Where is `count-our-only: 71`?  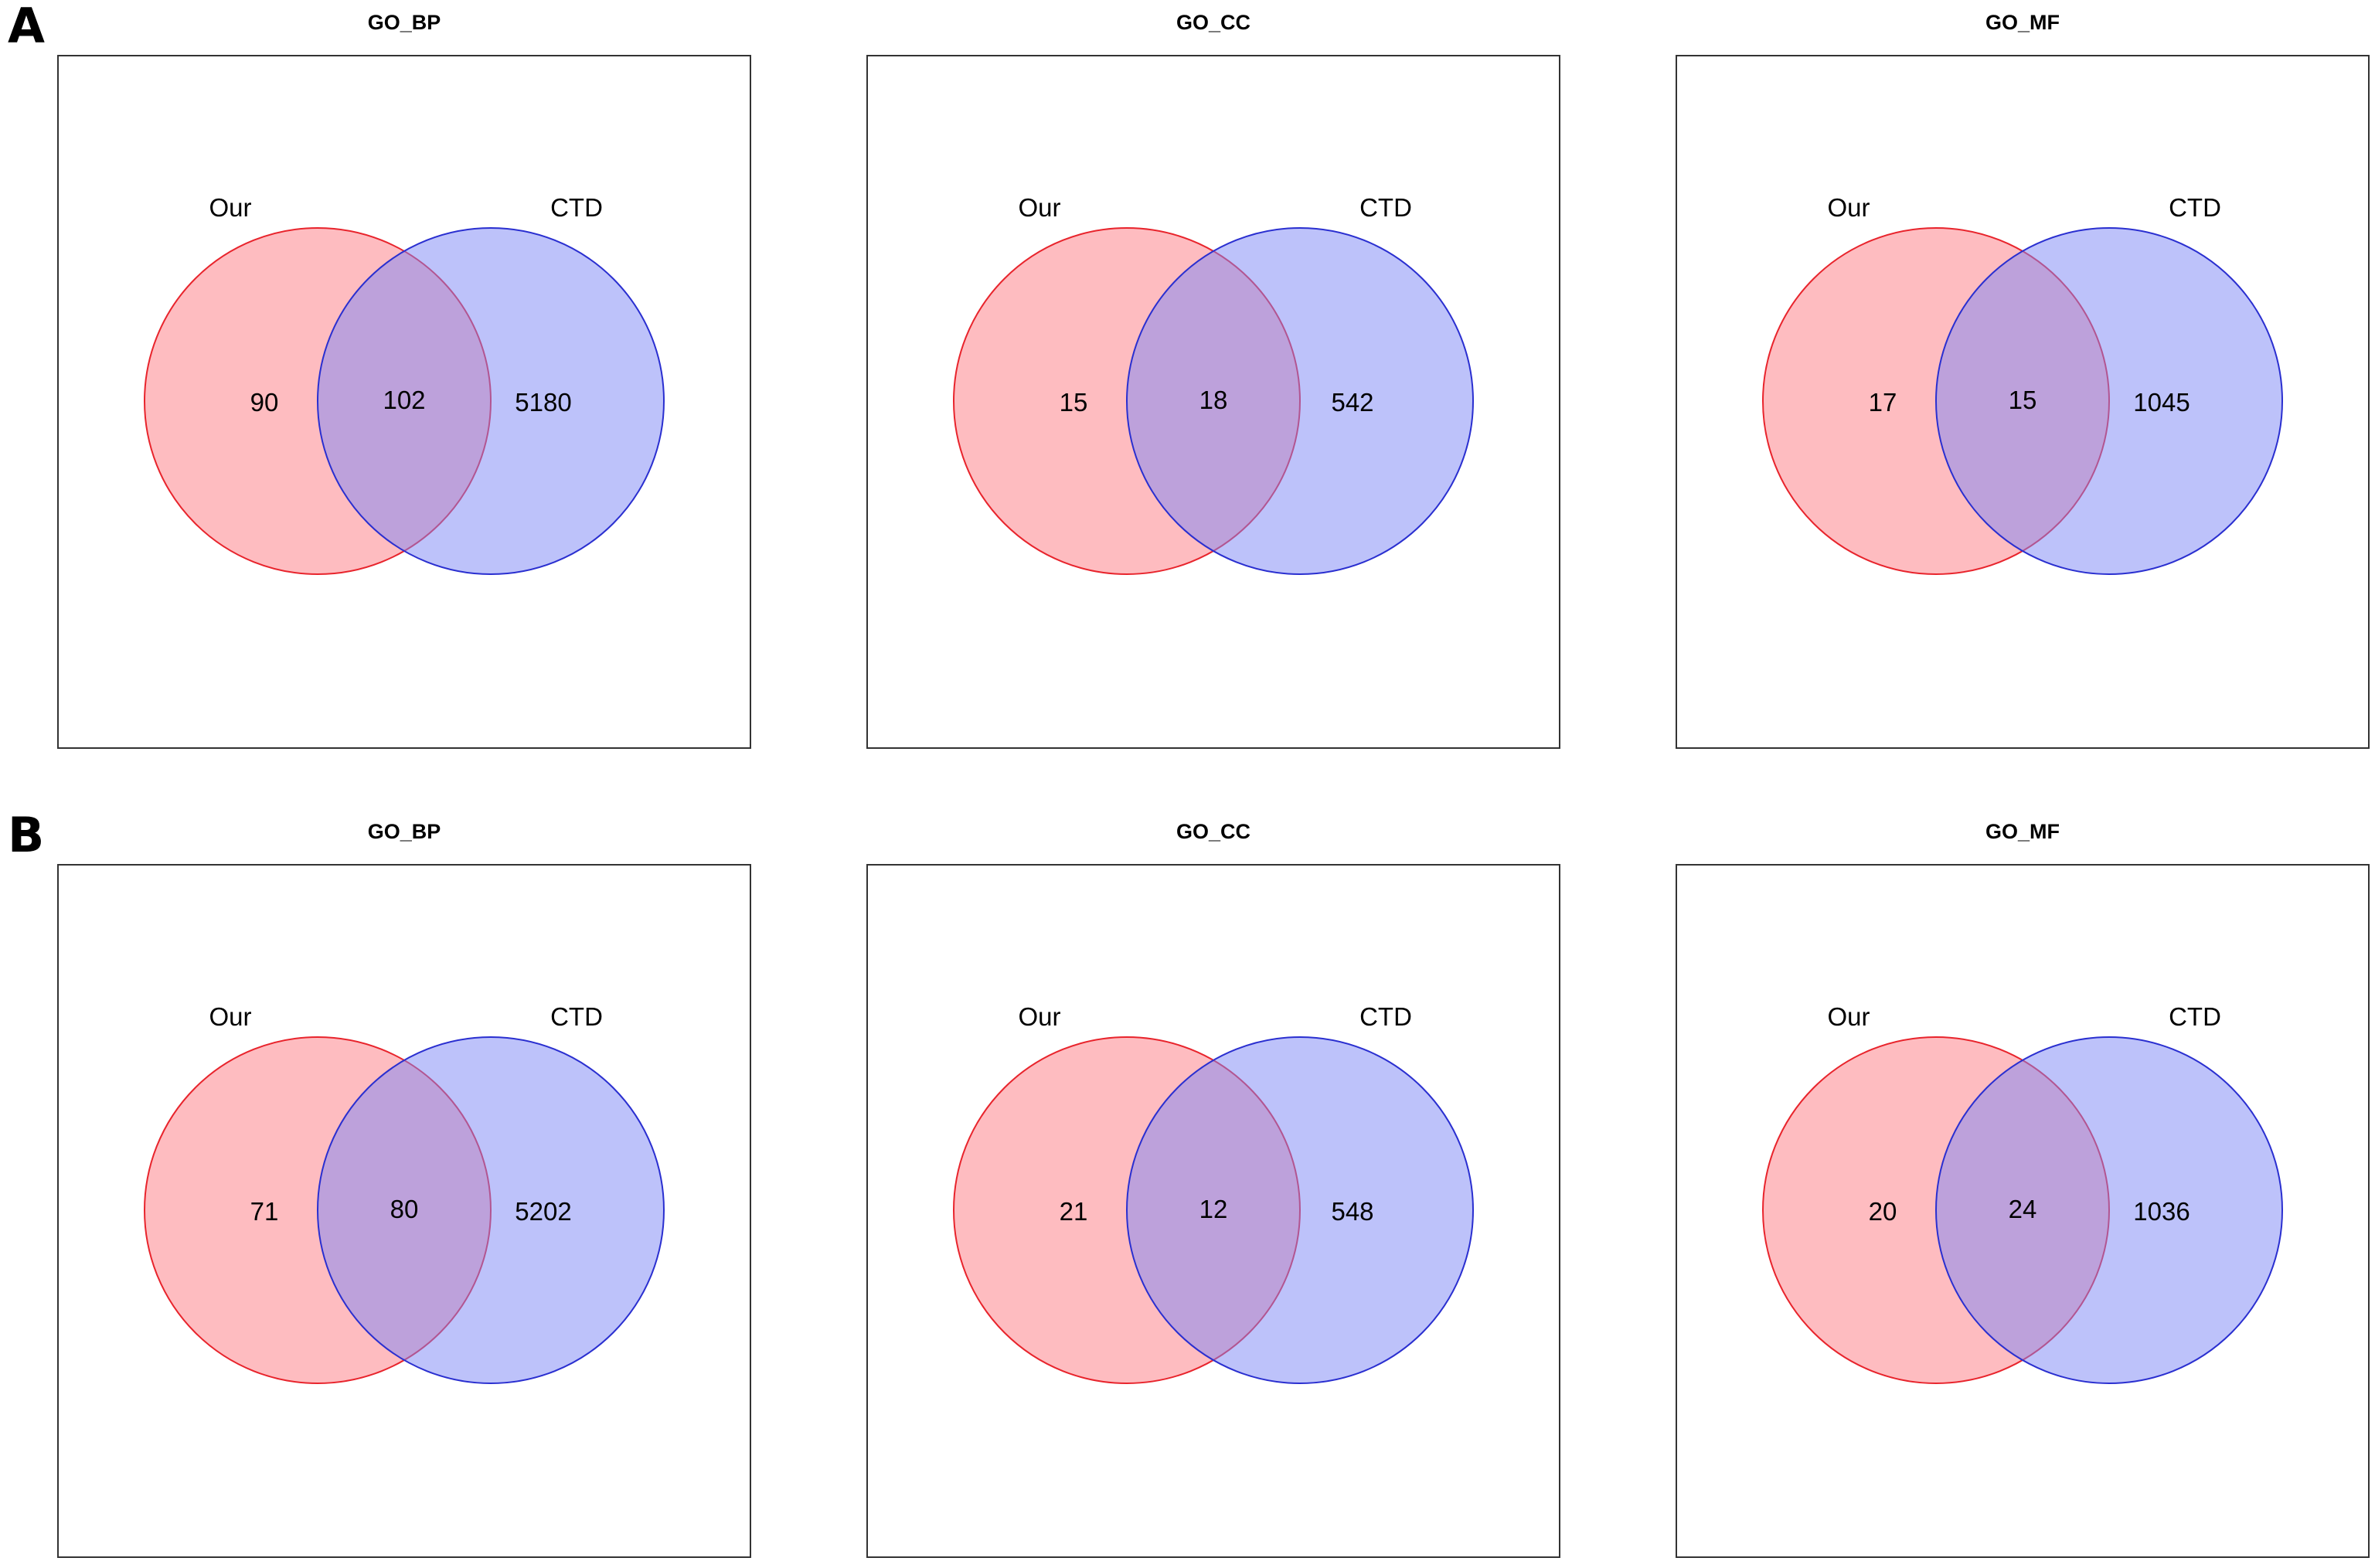
count-our-only: 71 is located at coordinates (264, 1211).